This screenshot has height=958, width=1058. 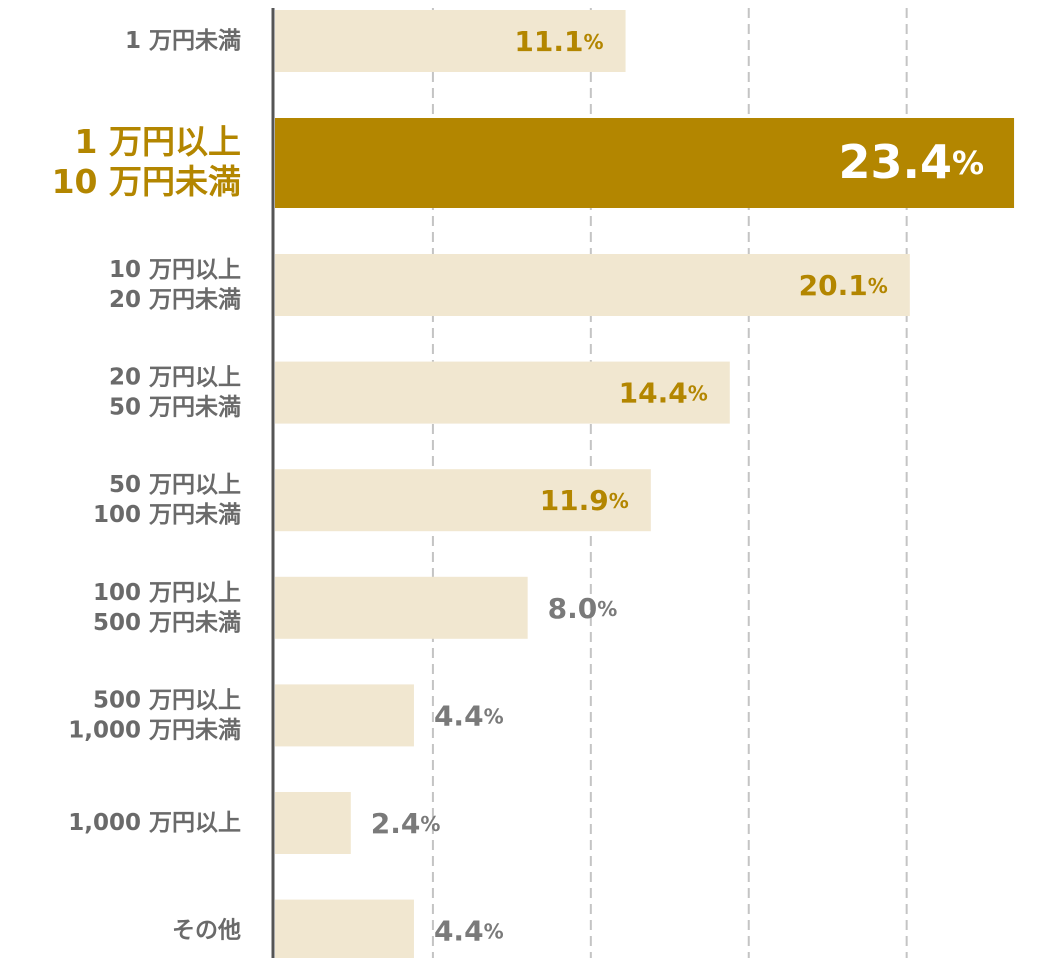 I want to click on value-label: 14.4%, so click(x=663, y=393).